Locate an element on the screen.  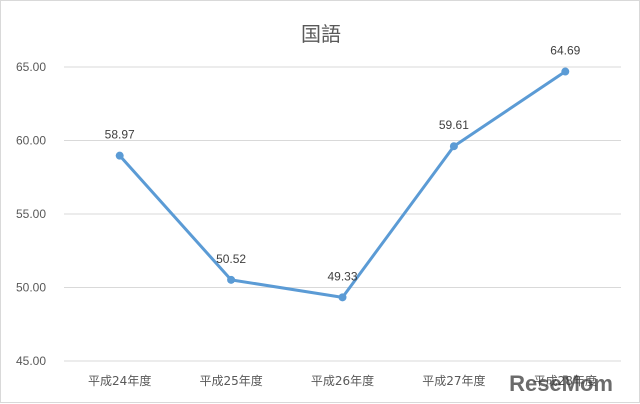
chart-title: 国語 is located at coordinates (321, 34).